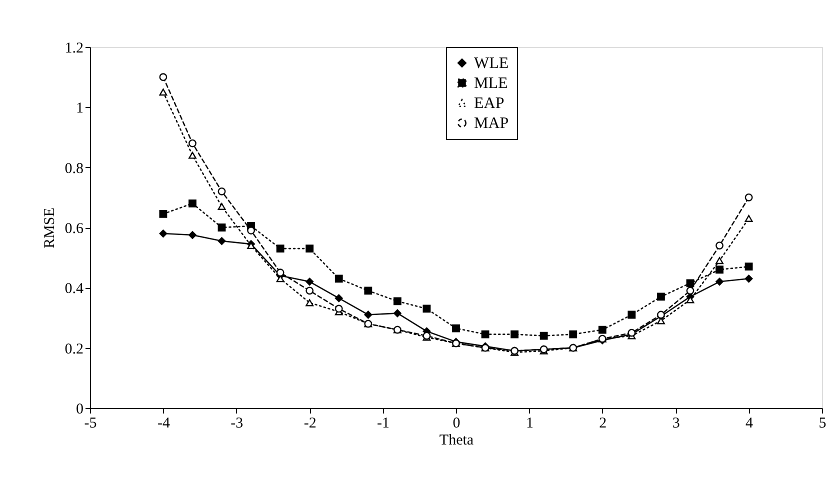 The height and width of the screenshot is (479, 840). Describe the element at coordinates (750, 424) in the screenshot. I see `x-tick-label: 4` at that location.